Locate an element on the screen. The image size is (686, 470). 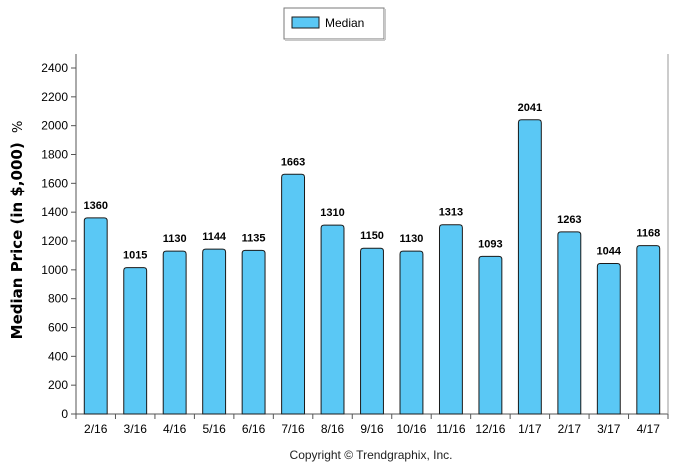
x-tick-label: 3/16 is located at coordinates (136, 429).